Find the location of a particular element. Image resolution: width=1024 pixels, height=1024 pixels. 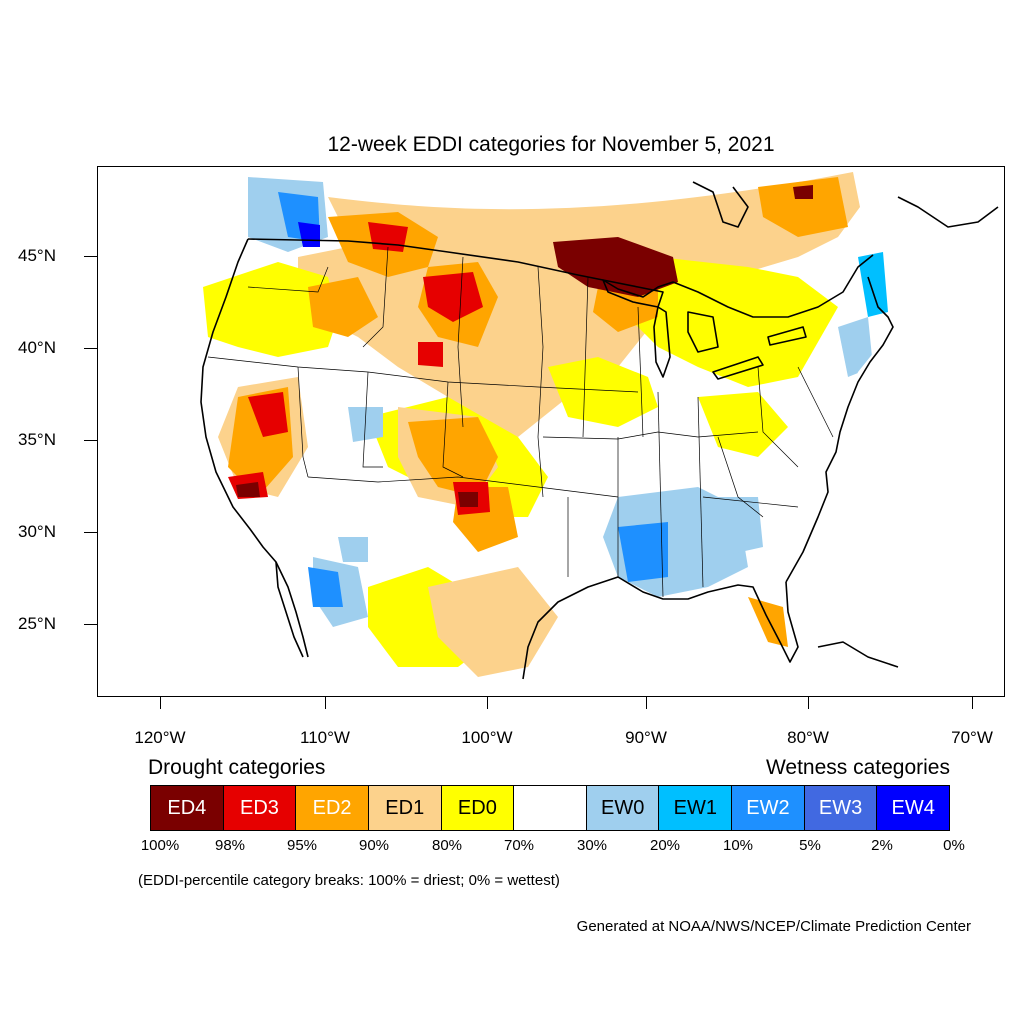

percentile-label: 100% is located at coordinates (160, 845).